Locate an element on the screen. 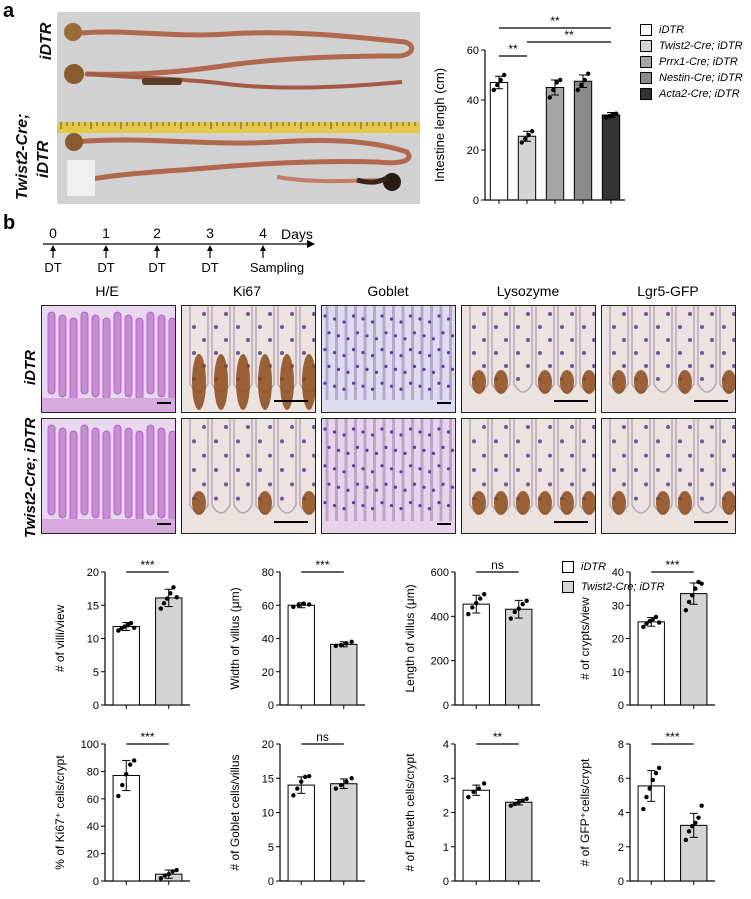 The image size is (751, 899). legend-label: Twist2-Cre; iDTR is located at coordinates (623, 587).